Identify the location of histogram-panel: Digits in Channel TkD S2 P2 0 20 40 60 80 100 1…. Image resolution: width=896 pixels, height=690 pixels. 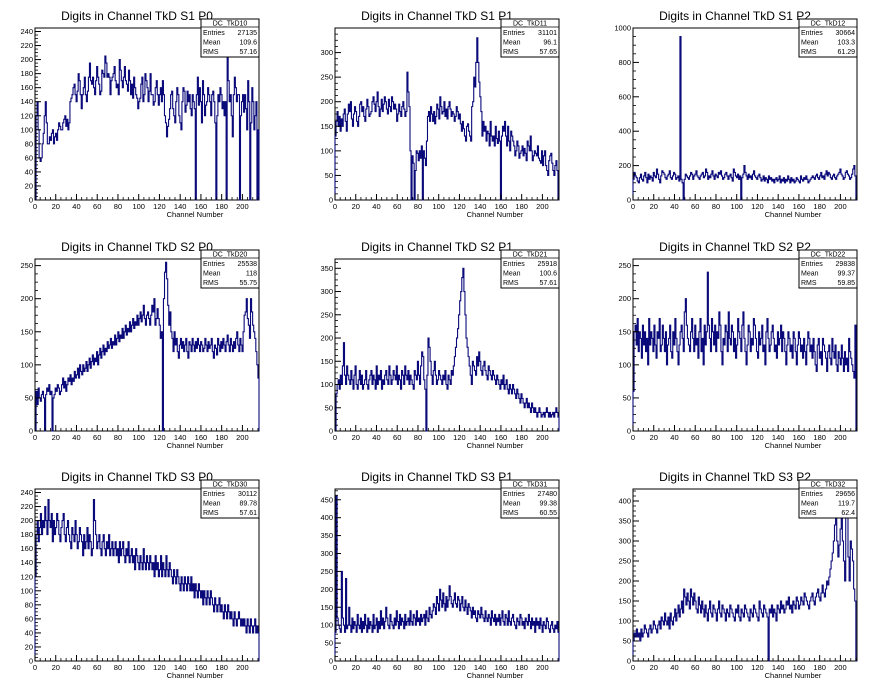
(738, 345).